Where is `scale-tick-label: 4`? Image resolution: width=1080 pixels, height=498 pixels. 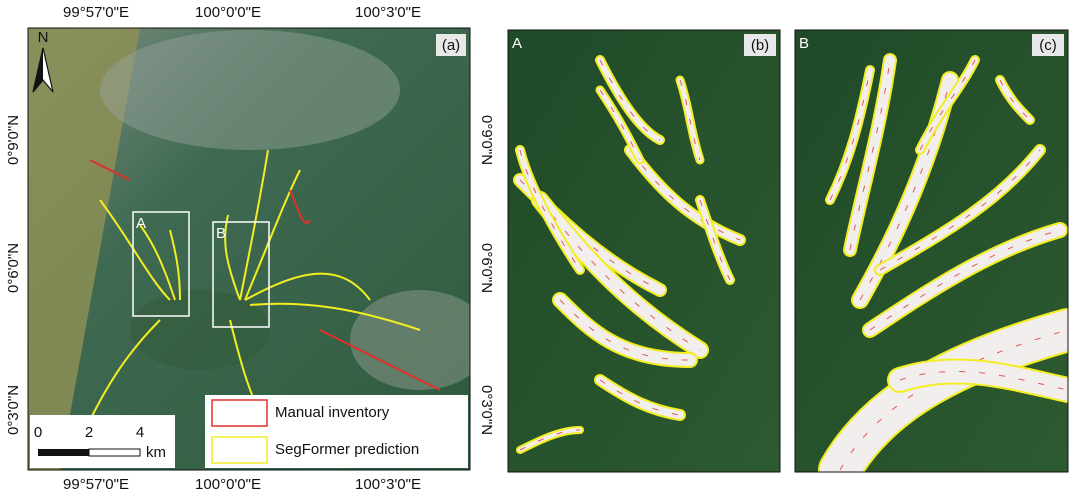
scale-tick-label: 4 is located at coordinates (140, 432).